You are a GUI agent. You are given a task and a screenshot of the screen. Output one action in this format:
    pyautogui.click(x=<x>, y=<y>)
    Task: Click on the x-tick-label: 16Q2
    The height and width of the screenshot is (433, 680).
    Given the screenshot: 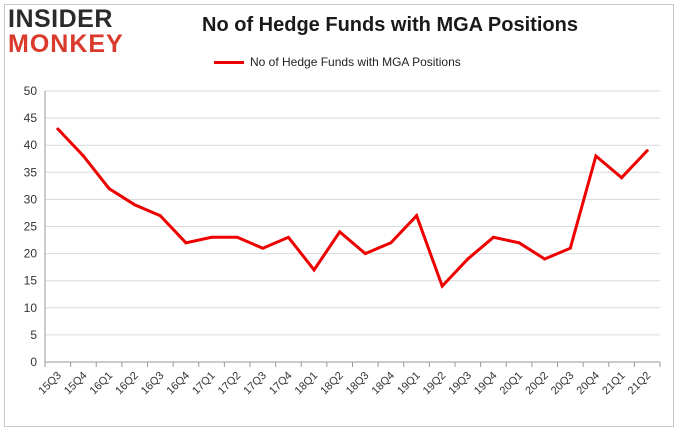 What is the action you would take?
    pyautogui.click(x=127, y=384)
    